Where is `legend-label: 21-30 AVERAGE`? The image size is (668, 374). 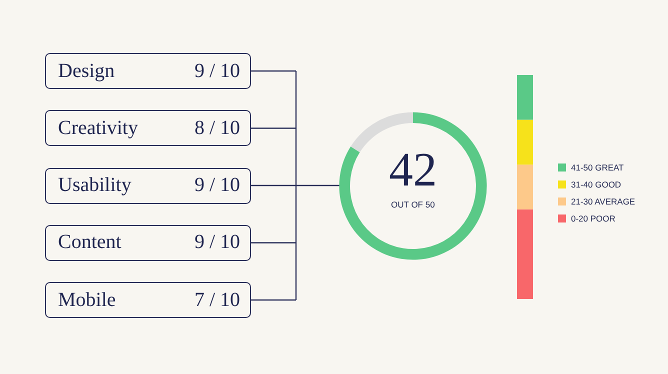
legend-label: 21-30 AVERAGE is located at coordinates (603, 201).